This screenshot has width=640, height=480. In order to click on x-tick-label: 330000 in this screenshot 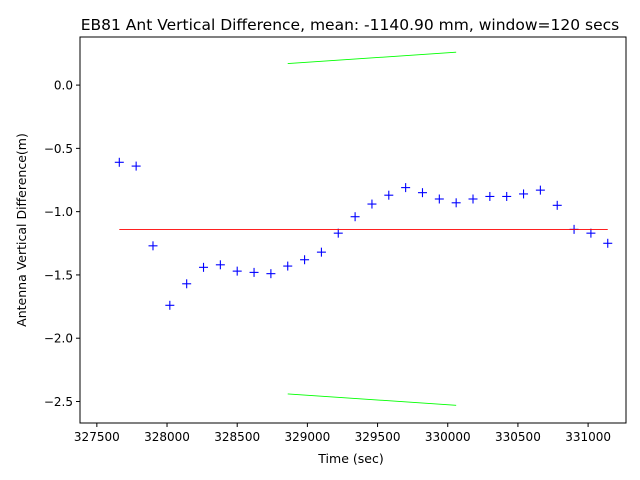, I will do `click(448, 437)`.